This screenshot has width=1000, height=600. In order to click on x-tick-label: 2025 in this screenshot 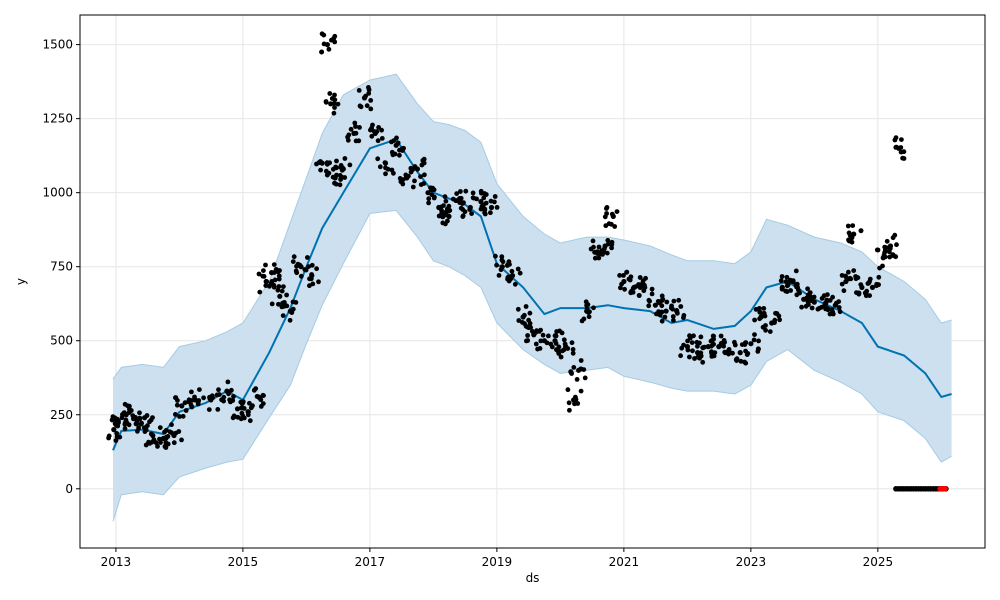, I will do `click(878, 562)`.